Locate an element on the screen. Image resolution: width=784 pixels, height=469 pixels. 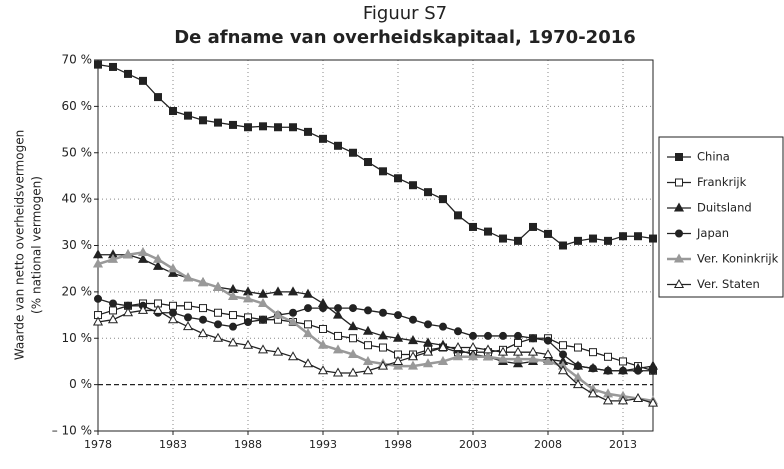
x-tick-label: 1998 is located at coordinates (398, 444).